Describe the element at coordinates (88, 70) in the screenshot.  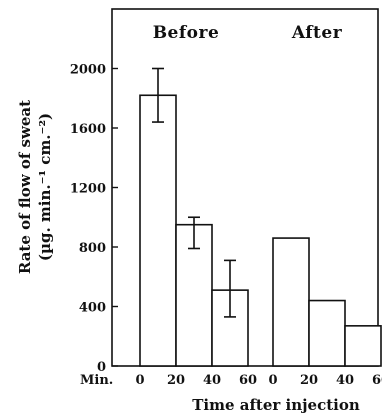
I see `y-tick-label: 2000` at that location.